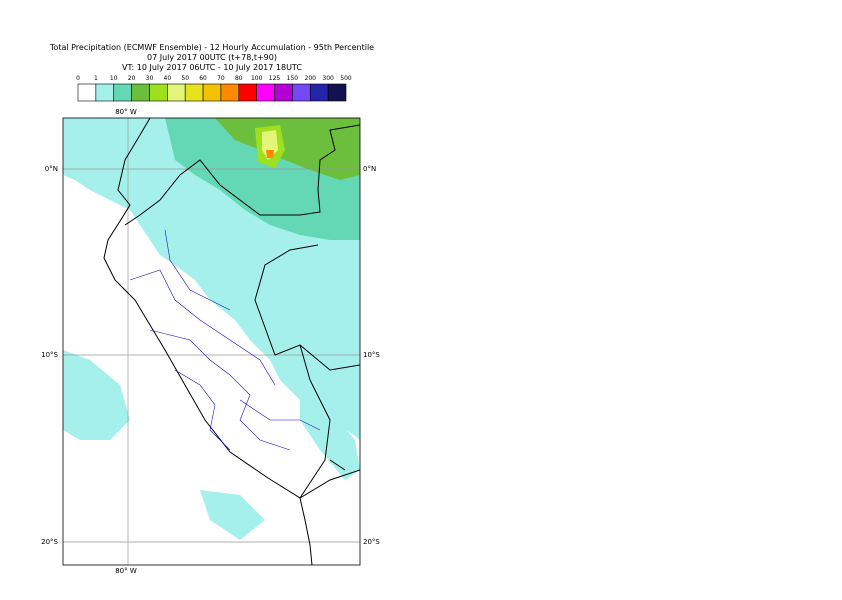  Describe the element at coordinates (270, 145) in the screenshot. I see `precip-40mm` at that location.